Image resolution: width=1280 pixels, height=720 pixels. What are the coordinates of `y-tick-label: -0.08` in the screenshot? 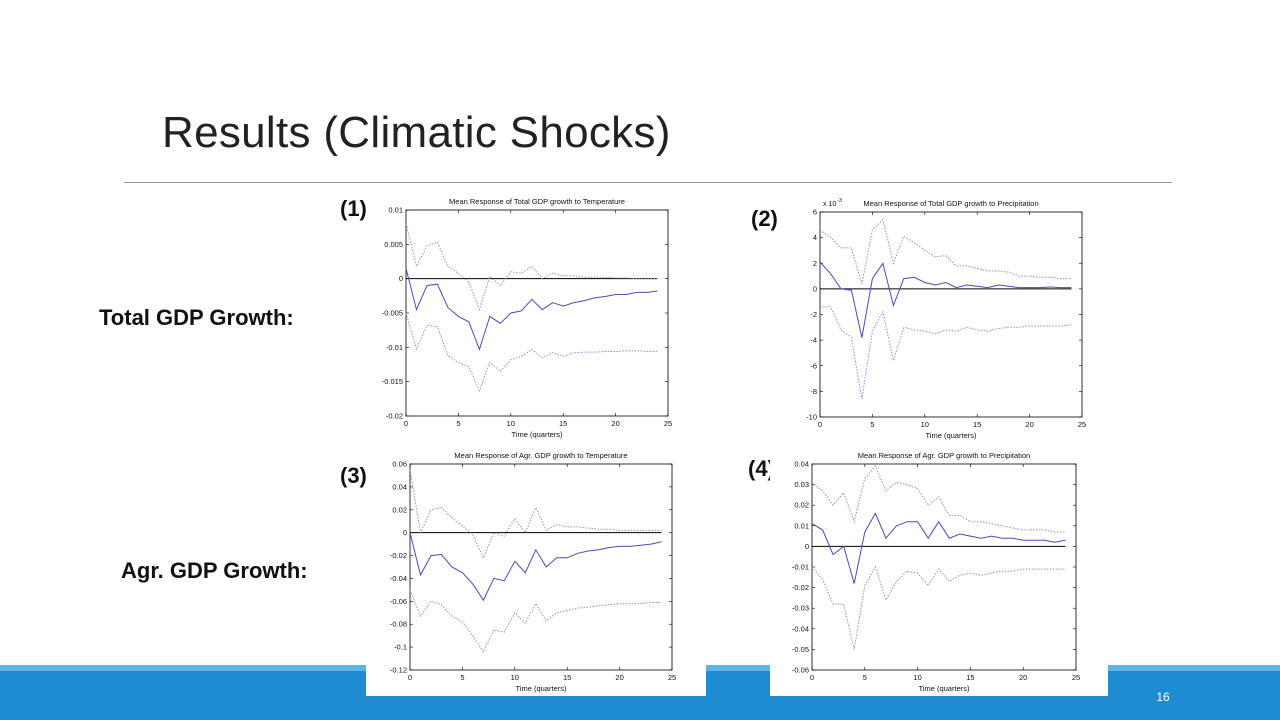 It's located at (398, 624).